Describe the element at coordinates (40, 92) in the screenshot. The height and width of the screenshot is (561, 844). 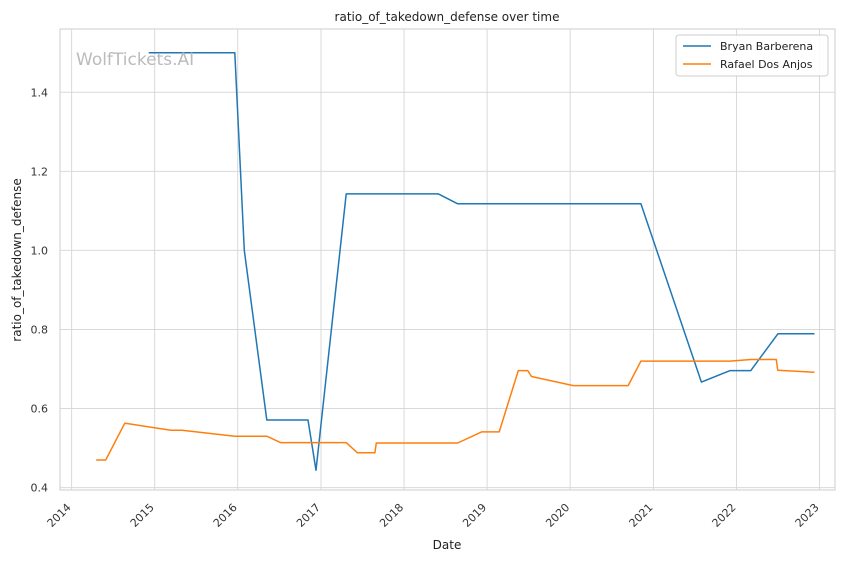
I see `y-tick-label: 1.4` at that location.